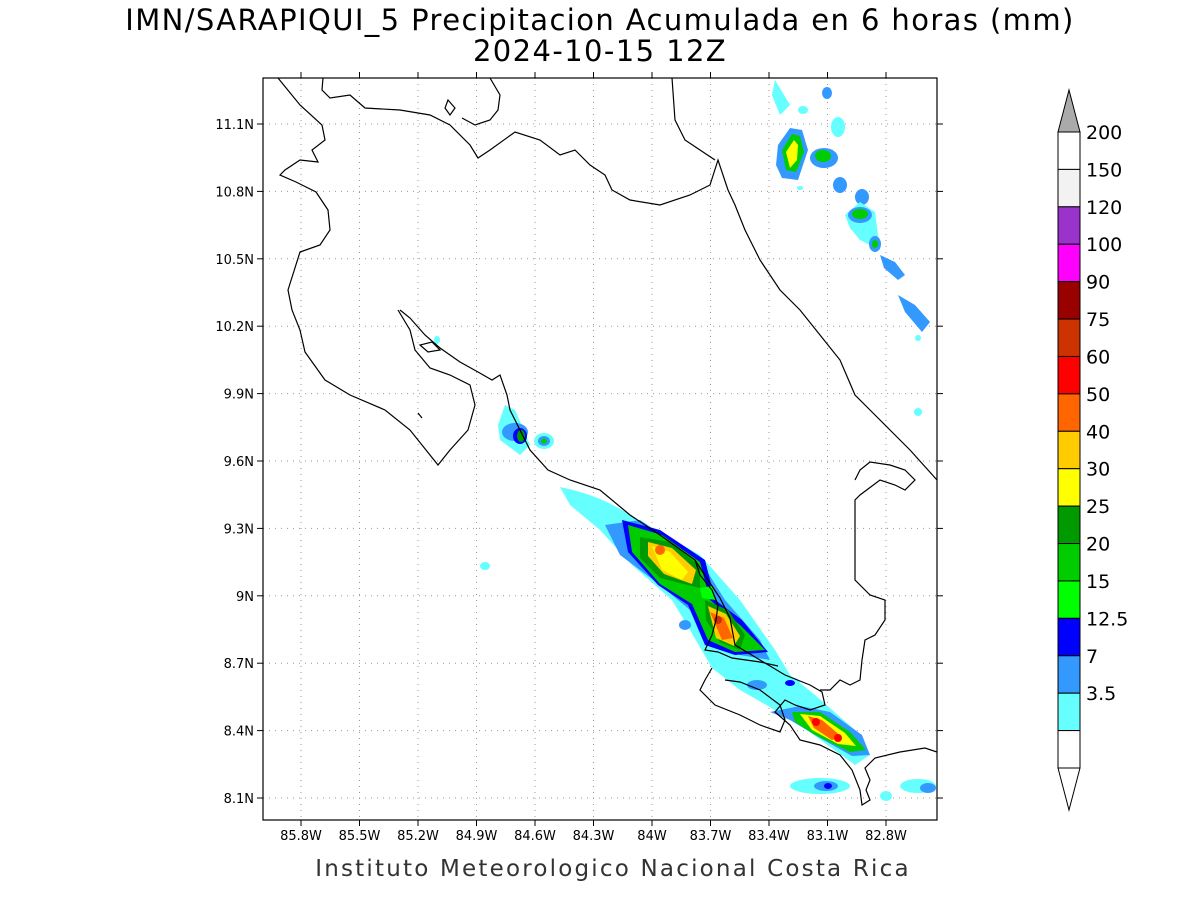 Image resolution: width=1200 pixels, height=900 pixels. What do you see at coordinates (1098, 470) in the screenshot?
I see `colorbar-label: 30` at bounding box center [1098, 470].